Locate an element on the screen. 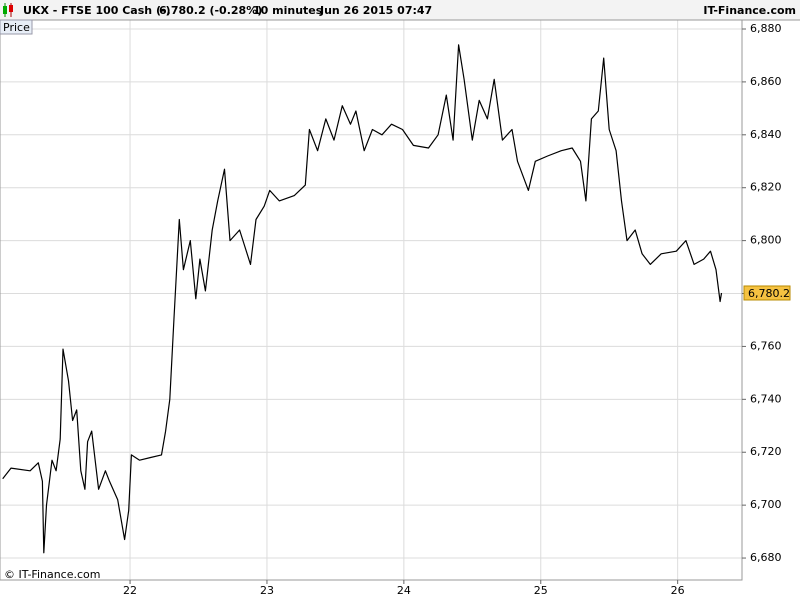 The image size is (800, 600). timestamp: Jun 26 2015 07:47 is located at coordinates (375, 10).